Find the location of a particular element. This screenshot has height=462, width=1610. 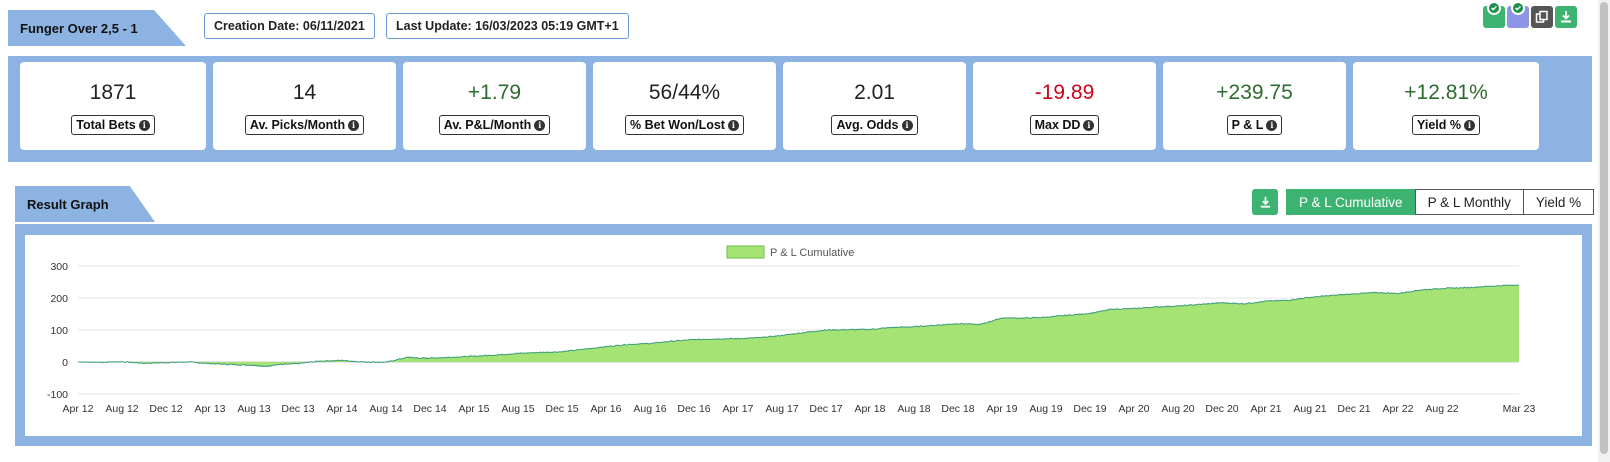

stat-value: 2.01 is located at coordinates (874, 92).